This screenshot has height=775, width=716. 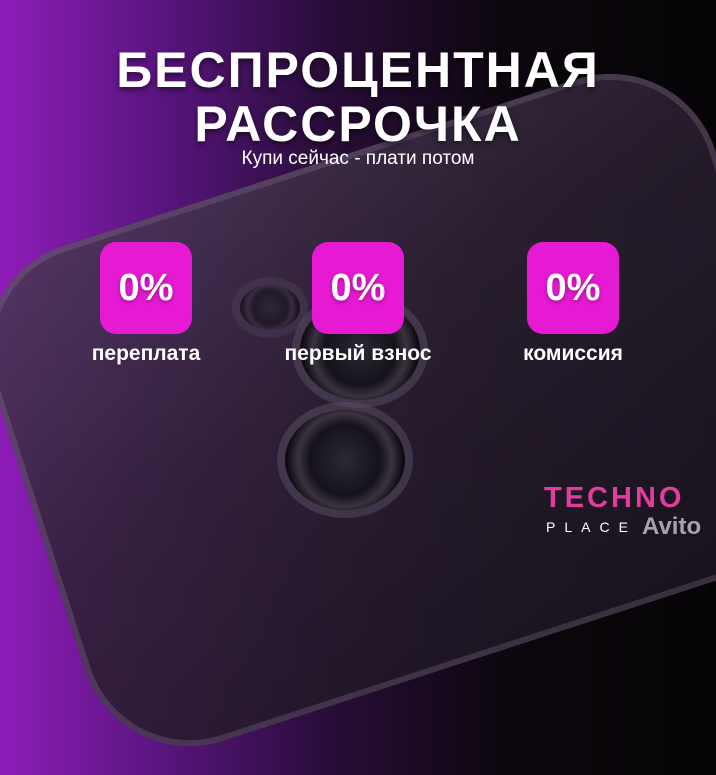 What do you see at coordinates (146, 353) in the screenshot?
I see `feature-label-overpayment: переплата` at bounding box center [146, 353].